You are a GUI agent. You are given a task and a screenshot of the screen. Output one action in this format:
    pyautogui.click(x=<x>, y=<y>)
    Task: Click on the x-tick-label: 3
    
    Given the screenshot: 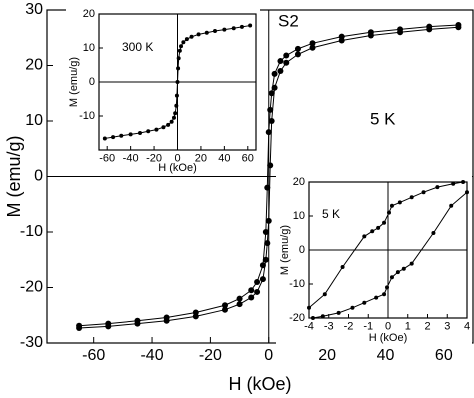 What is the action you would take?
    pyautogui.click(x=447, y=327)
    